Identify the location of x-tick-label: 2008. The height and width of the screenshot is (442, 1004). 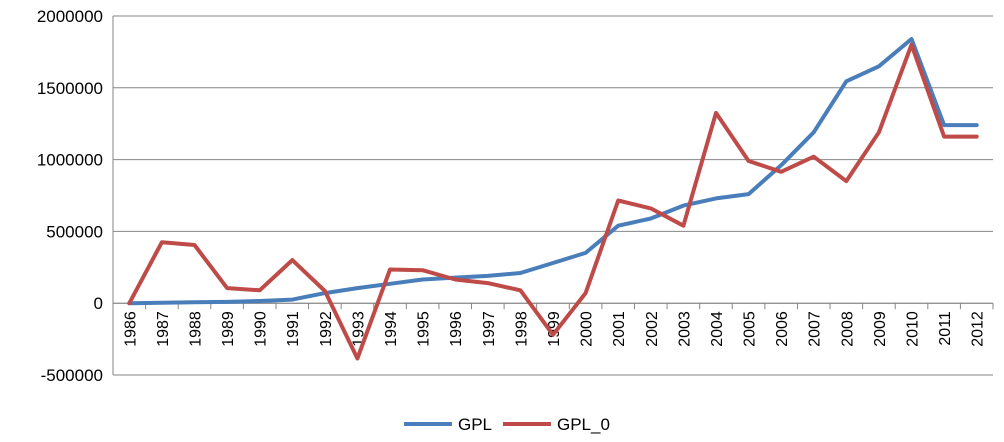
(847, 329).